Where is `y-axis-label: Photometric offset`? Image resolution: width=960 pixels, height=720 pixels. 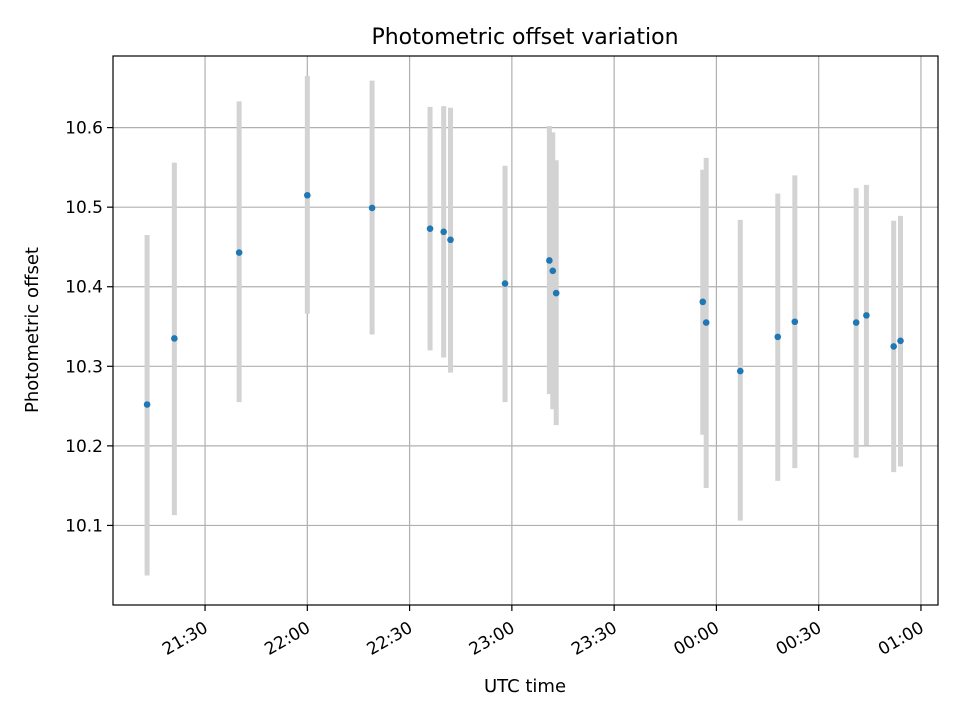 y-axis-label: Photometric offset is located at coordinates (32, 330).